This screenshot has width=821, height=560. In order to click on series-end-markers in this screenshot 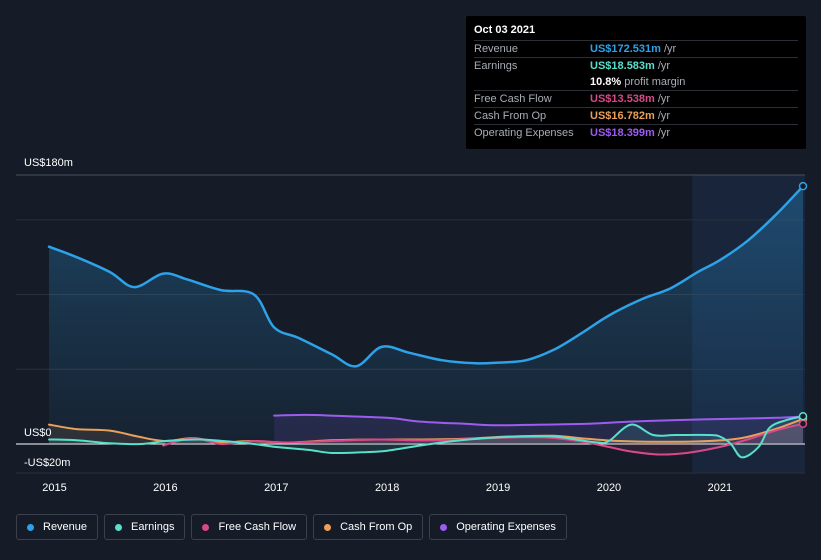, I will do `click(803, 305)`.